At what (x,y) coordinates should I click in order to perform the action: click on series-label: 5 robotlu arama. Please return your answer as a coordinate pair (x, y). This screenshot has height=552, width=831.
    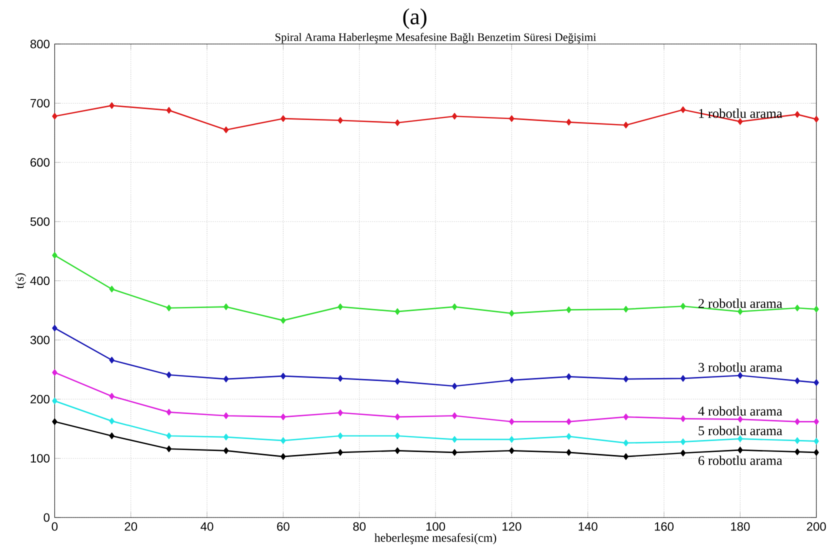
    Looking at the image, I should click on (740, 431).